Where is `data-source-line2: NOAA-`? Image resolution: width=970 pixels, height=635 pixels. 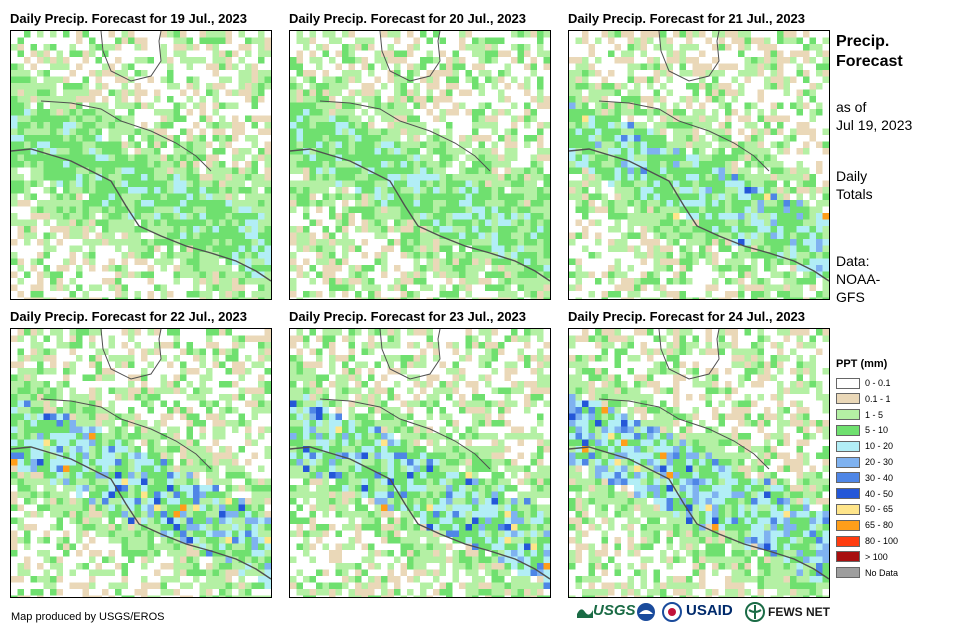
data-source-line2: NOAA- is located at coordinates (858, 279).